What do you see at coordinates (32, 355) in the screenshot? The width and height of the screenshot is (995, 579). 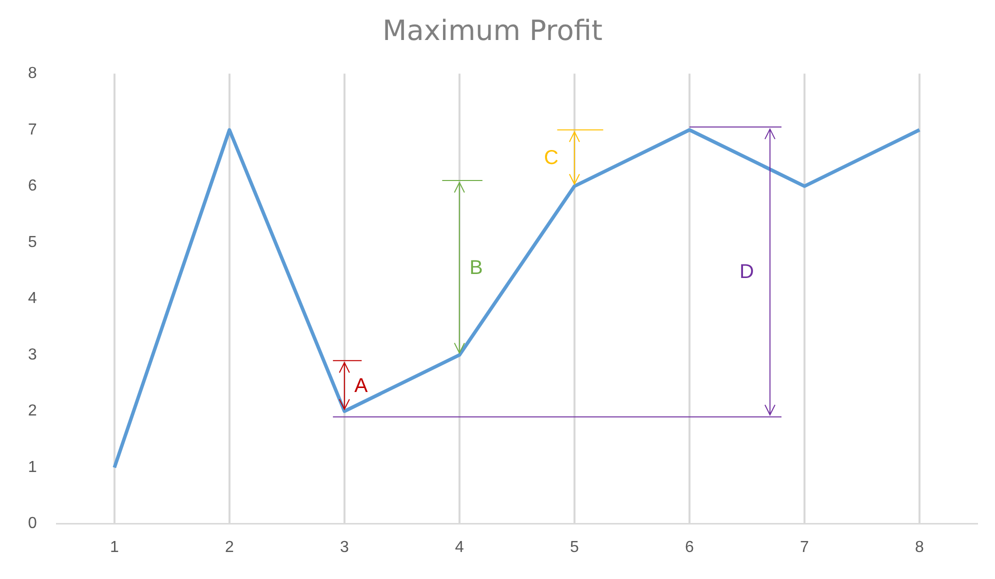 I see `y-tick-label: 3` at bounding box center [32, 355].